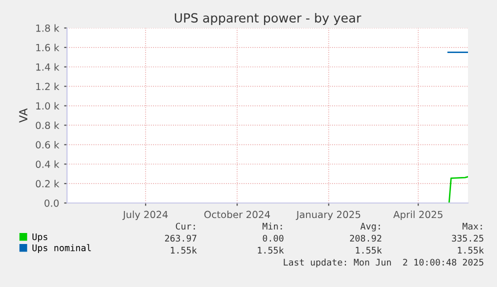 The height and width of the screenshot is (287, 497). I want to click on x-tick-label: July 2024, so click(145, 215).